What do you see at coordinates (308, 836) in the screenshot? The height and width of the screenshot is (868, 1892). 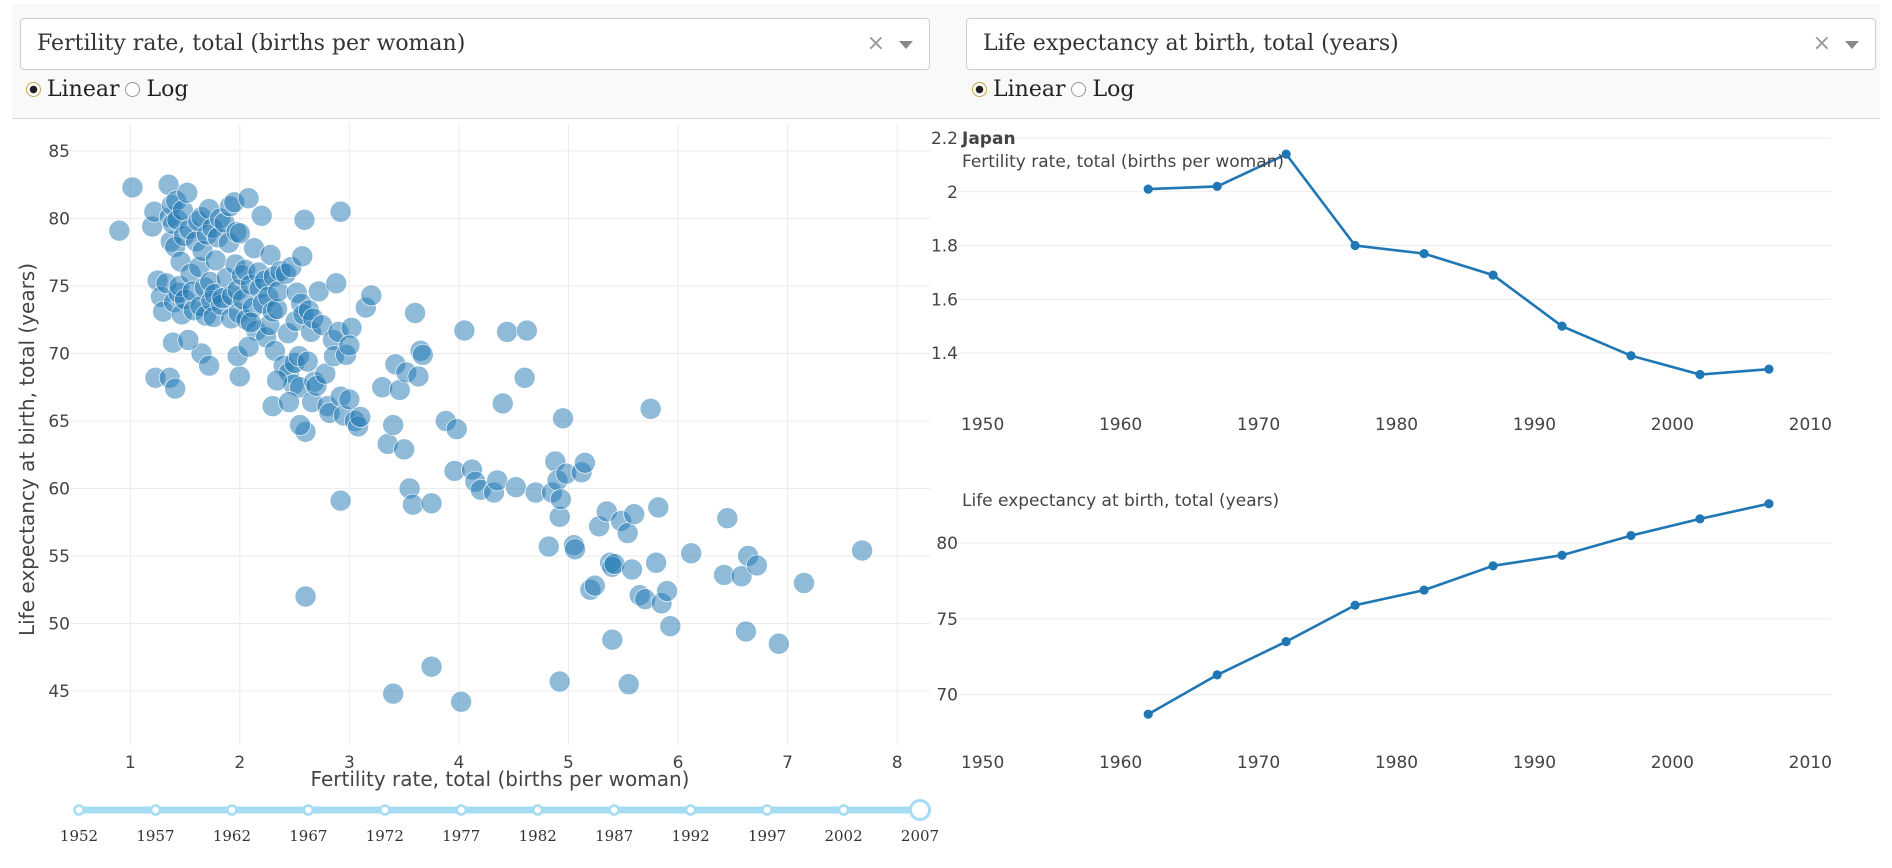 I see `slider-mark-label: 1967` at bounding box center [308, 836].